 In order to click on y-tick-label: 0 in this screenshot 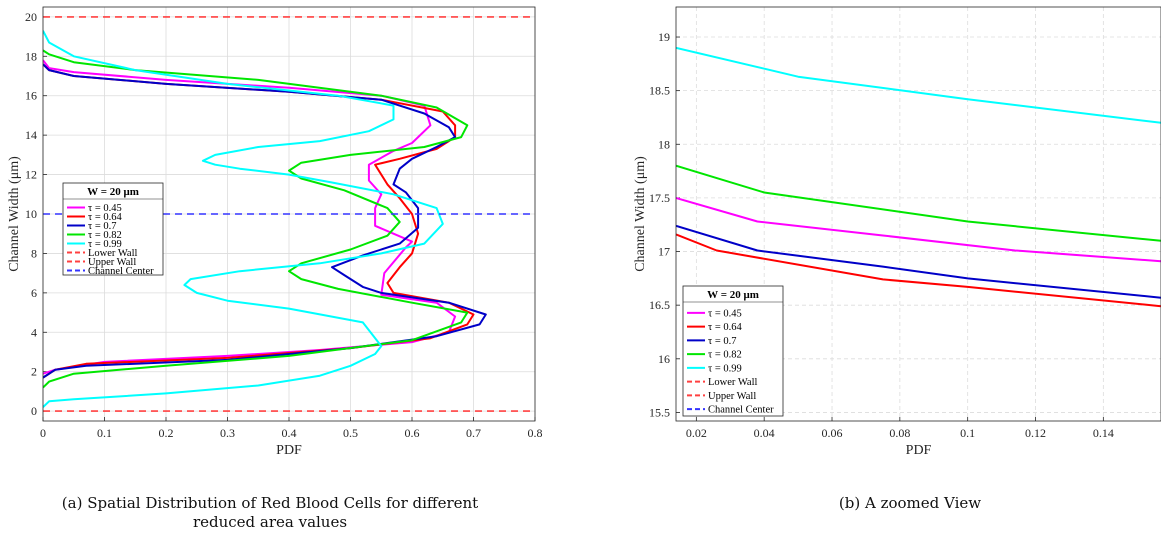, I will do `click(34, 411)`.